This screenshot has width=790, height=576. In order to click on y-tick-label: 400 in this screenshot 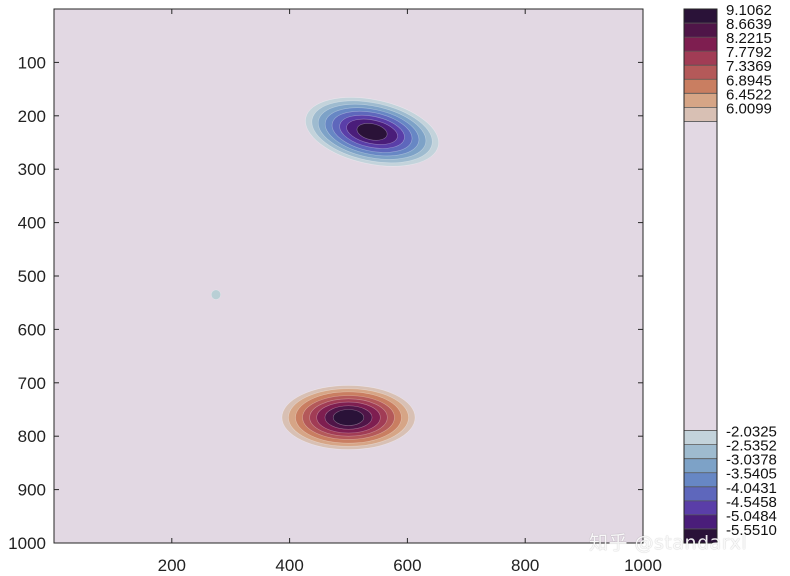, I will do `click(32, 223)`.